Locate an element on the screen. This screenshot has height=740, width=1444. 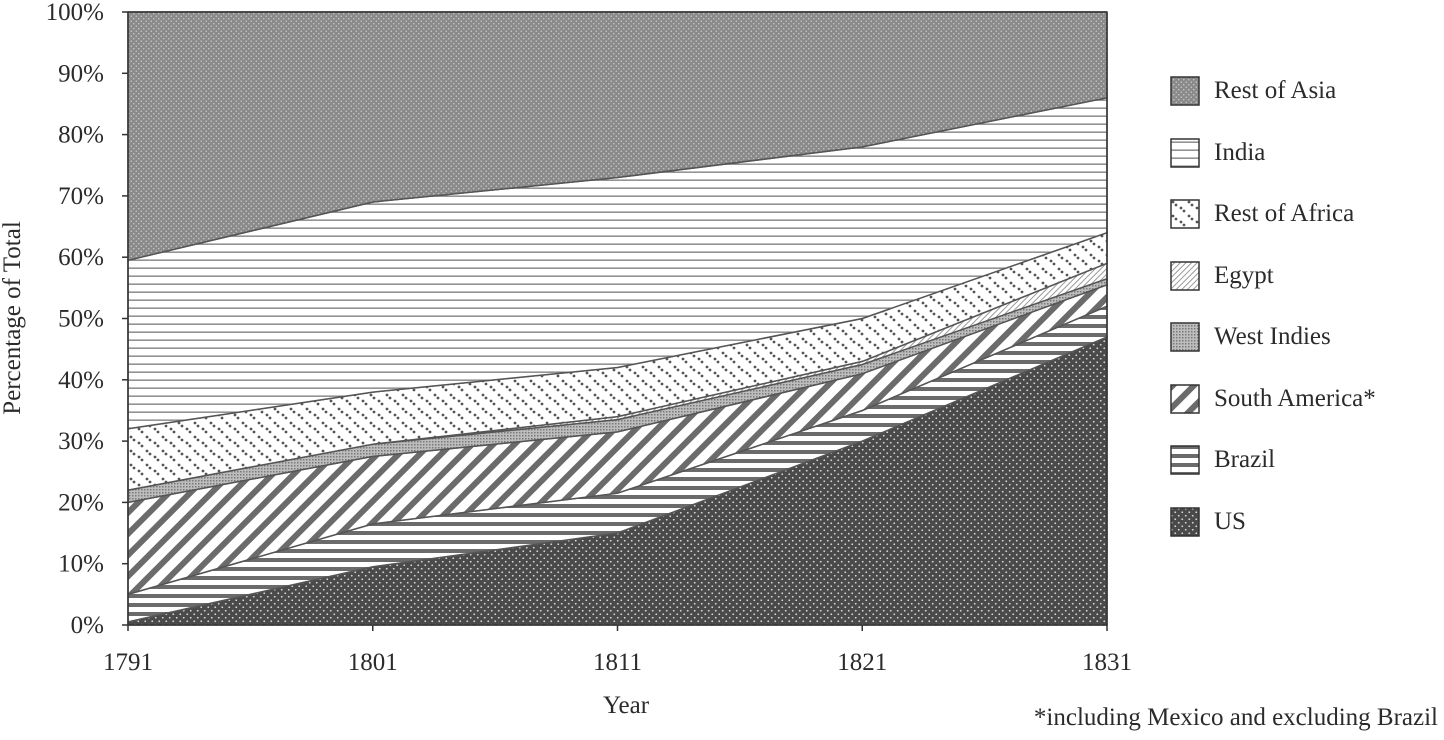
legend-item: Rest of Asia is located at coordinates (1253, 91).